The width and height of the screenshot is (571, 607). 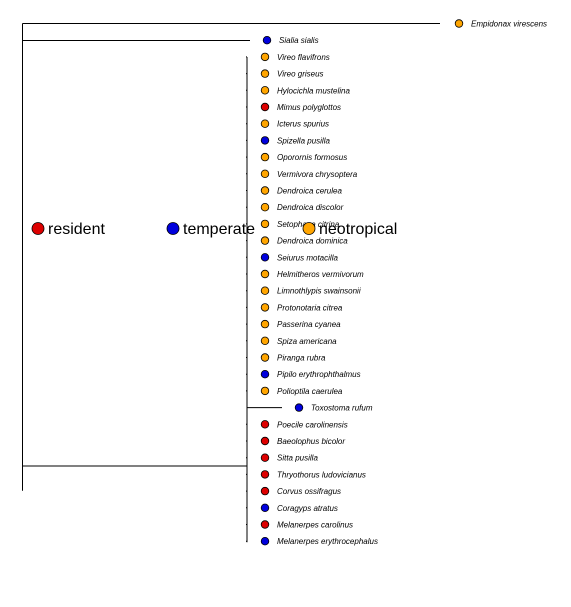 What do you see at coordinates (310, 207) in the screenshot?
I see `tip-label-11: Dendroica discolor` at bounding box center [310, 207].